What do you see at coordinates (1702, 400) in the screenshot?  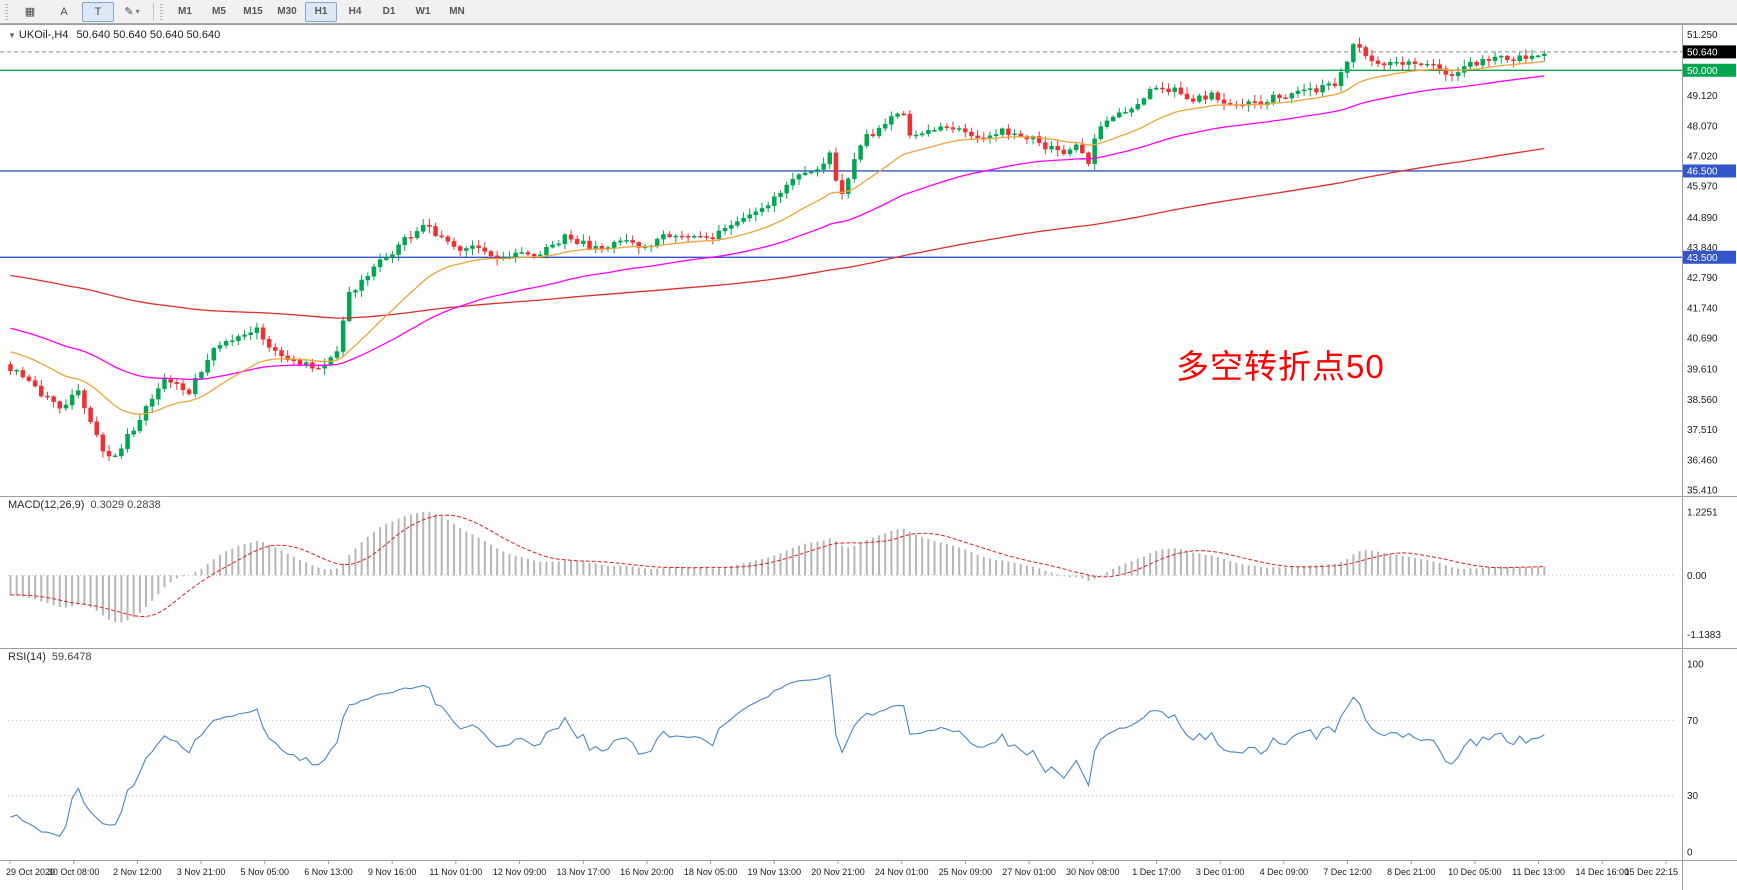 I see `svg-text: 38.560` at bounding box center [1702, 400].